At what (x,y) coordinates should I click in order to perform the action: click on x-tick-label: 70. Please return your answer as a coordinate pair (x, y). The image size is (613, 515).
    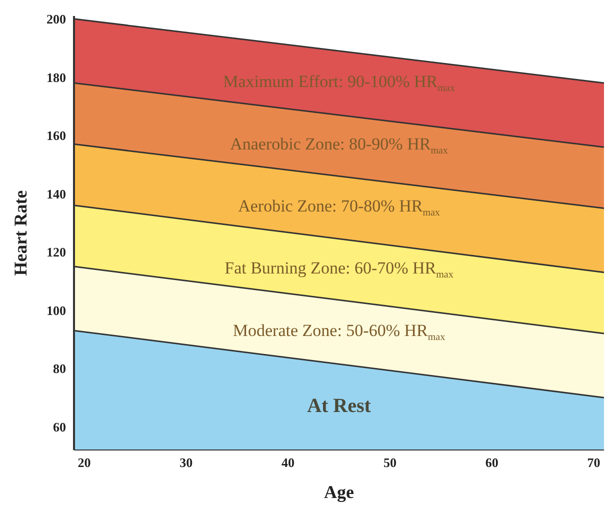
    Looking at the image, I should click on (593, 462).